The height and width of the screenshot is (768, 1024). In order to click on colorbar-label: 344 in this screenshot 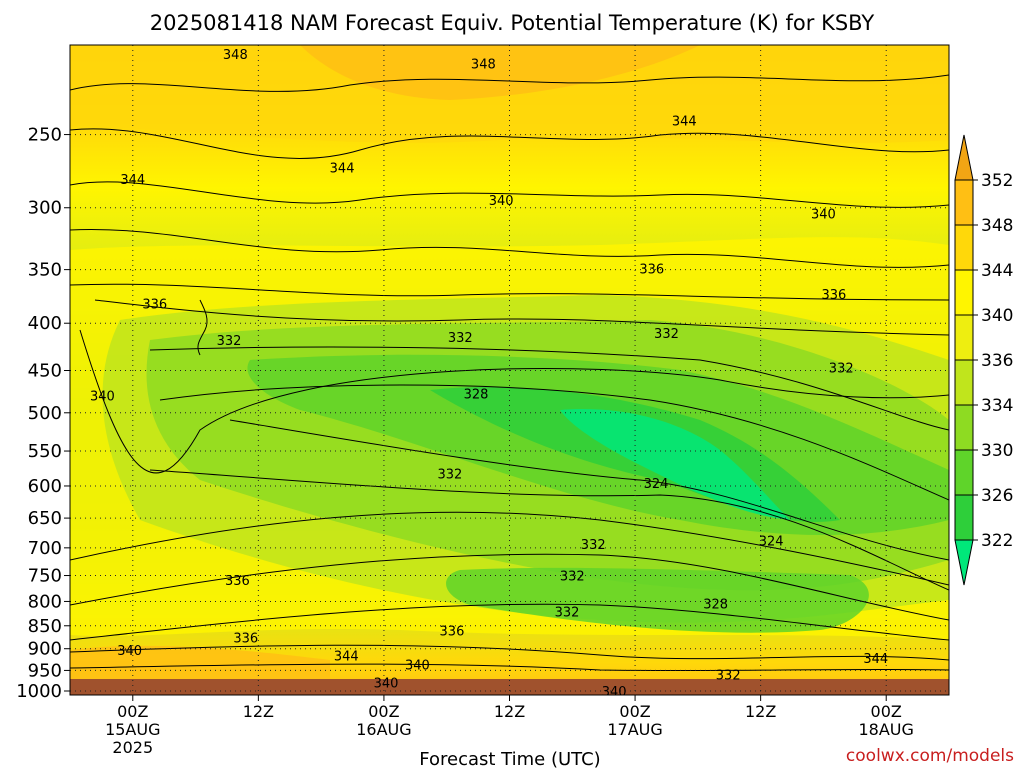, I will do `click(997, 271)`.